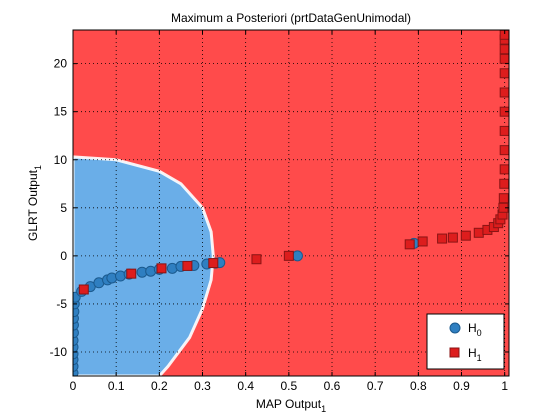  What do you see at coordinates (38, 167) in the screenshot?
I see `y-axis-label-sub: 1` at bounding box center [38, 167].